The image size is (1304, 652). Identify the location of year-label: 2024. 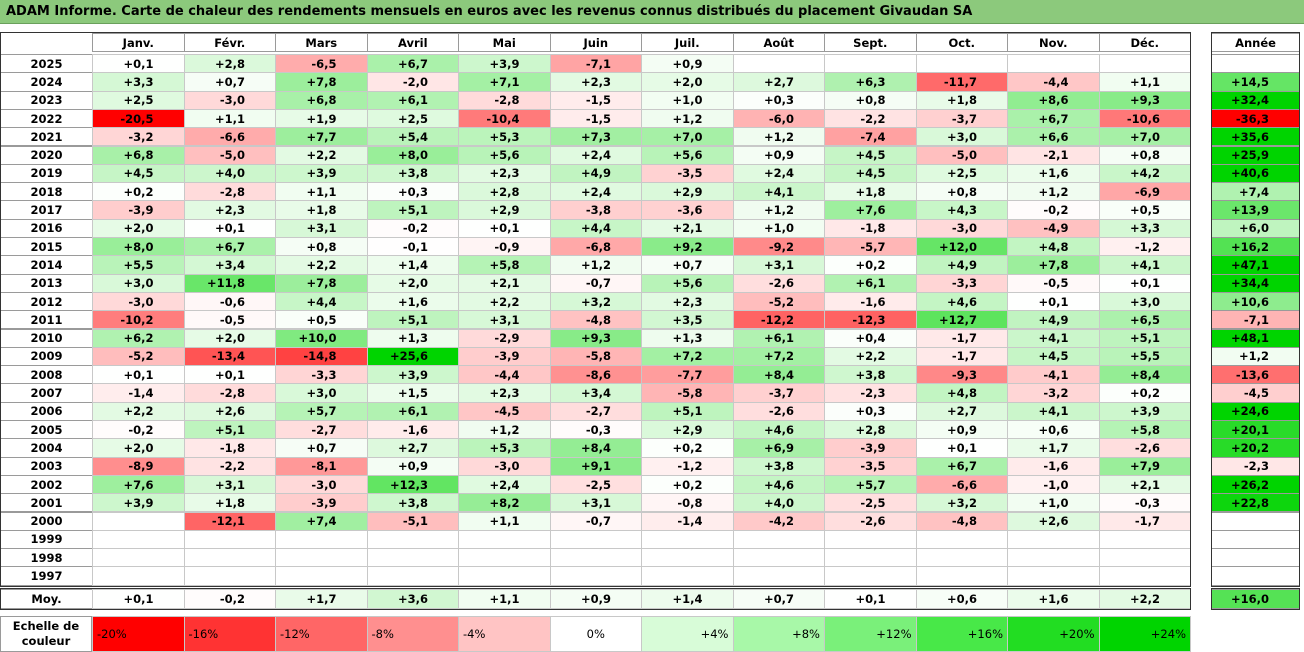
(46, 82).